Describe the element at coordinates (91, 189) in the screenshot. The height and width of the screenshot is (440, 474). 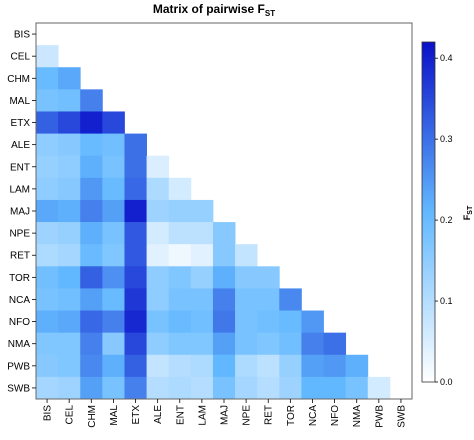
I see `heatmap-cell-lam-chm` at that location.